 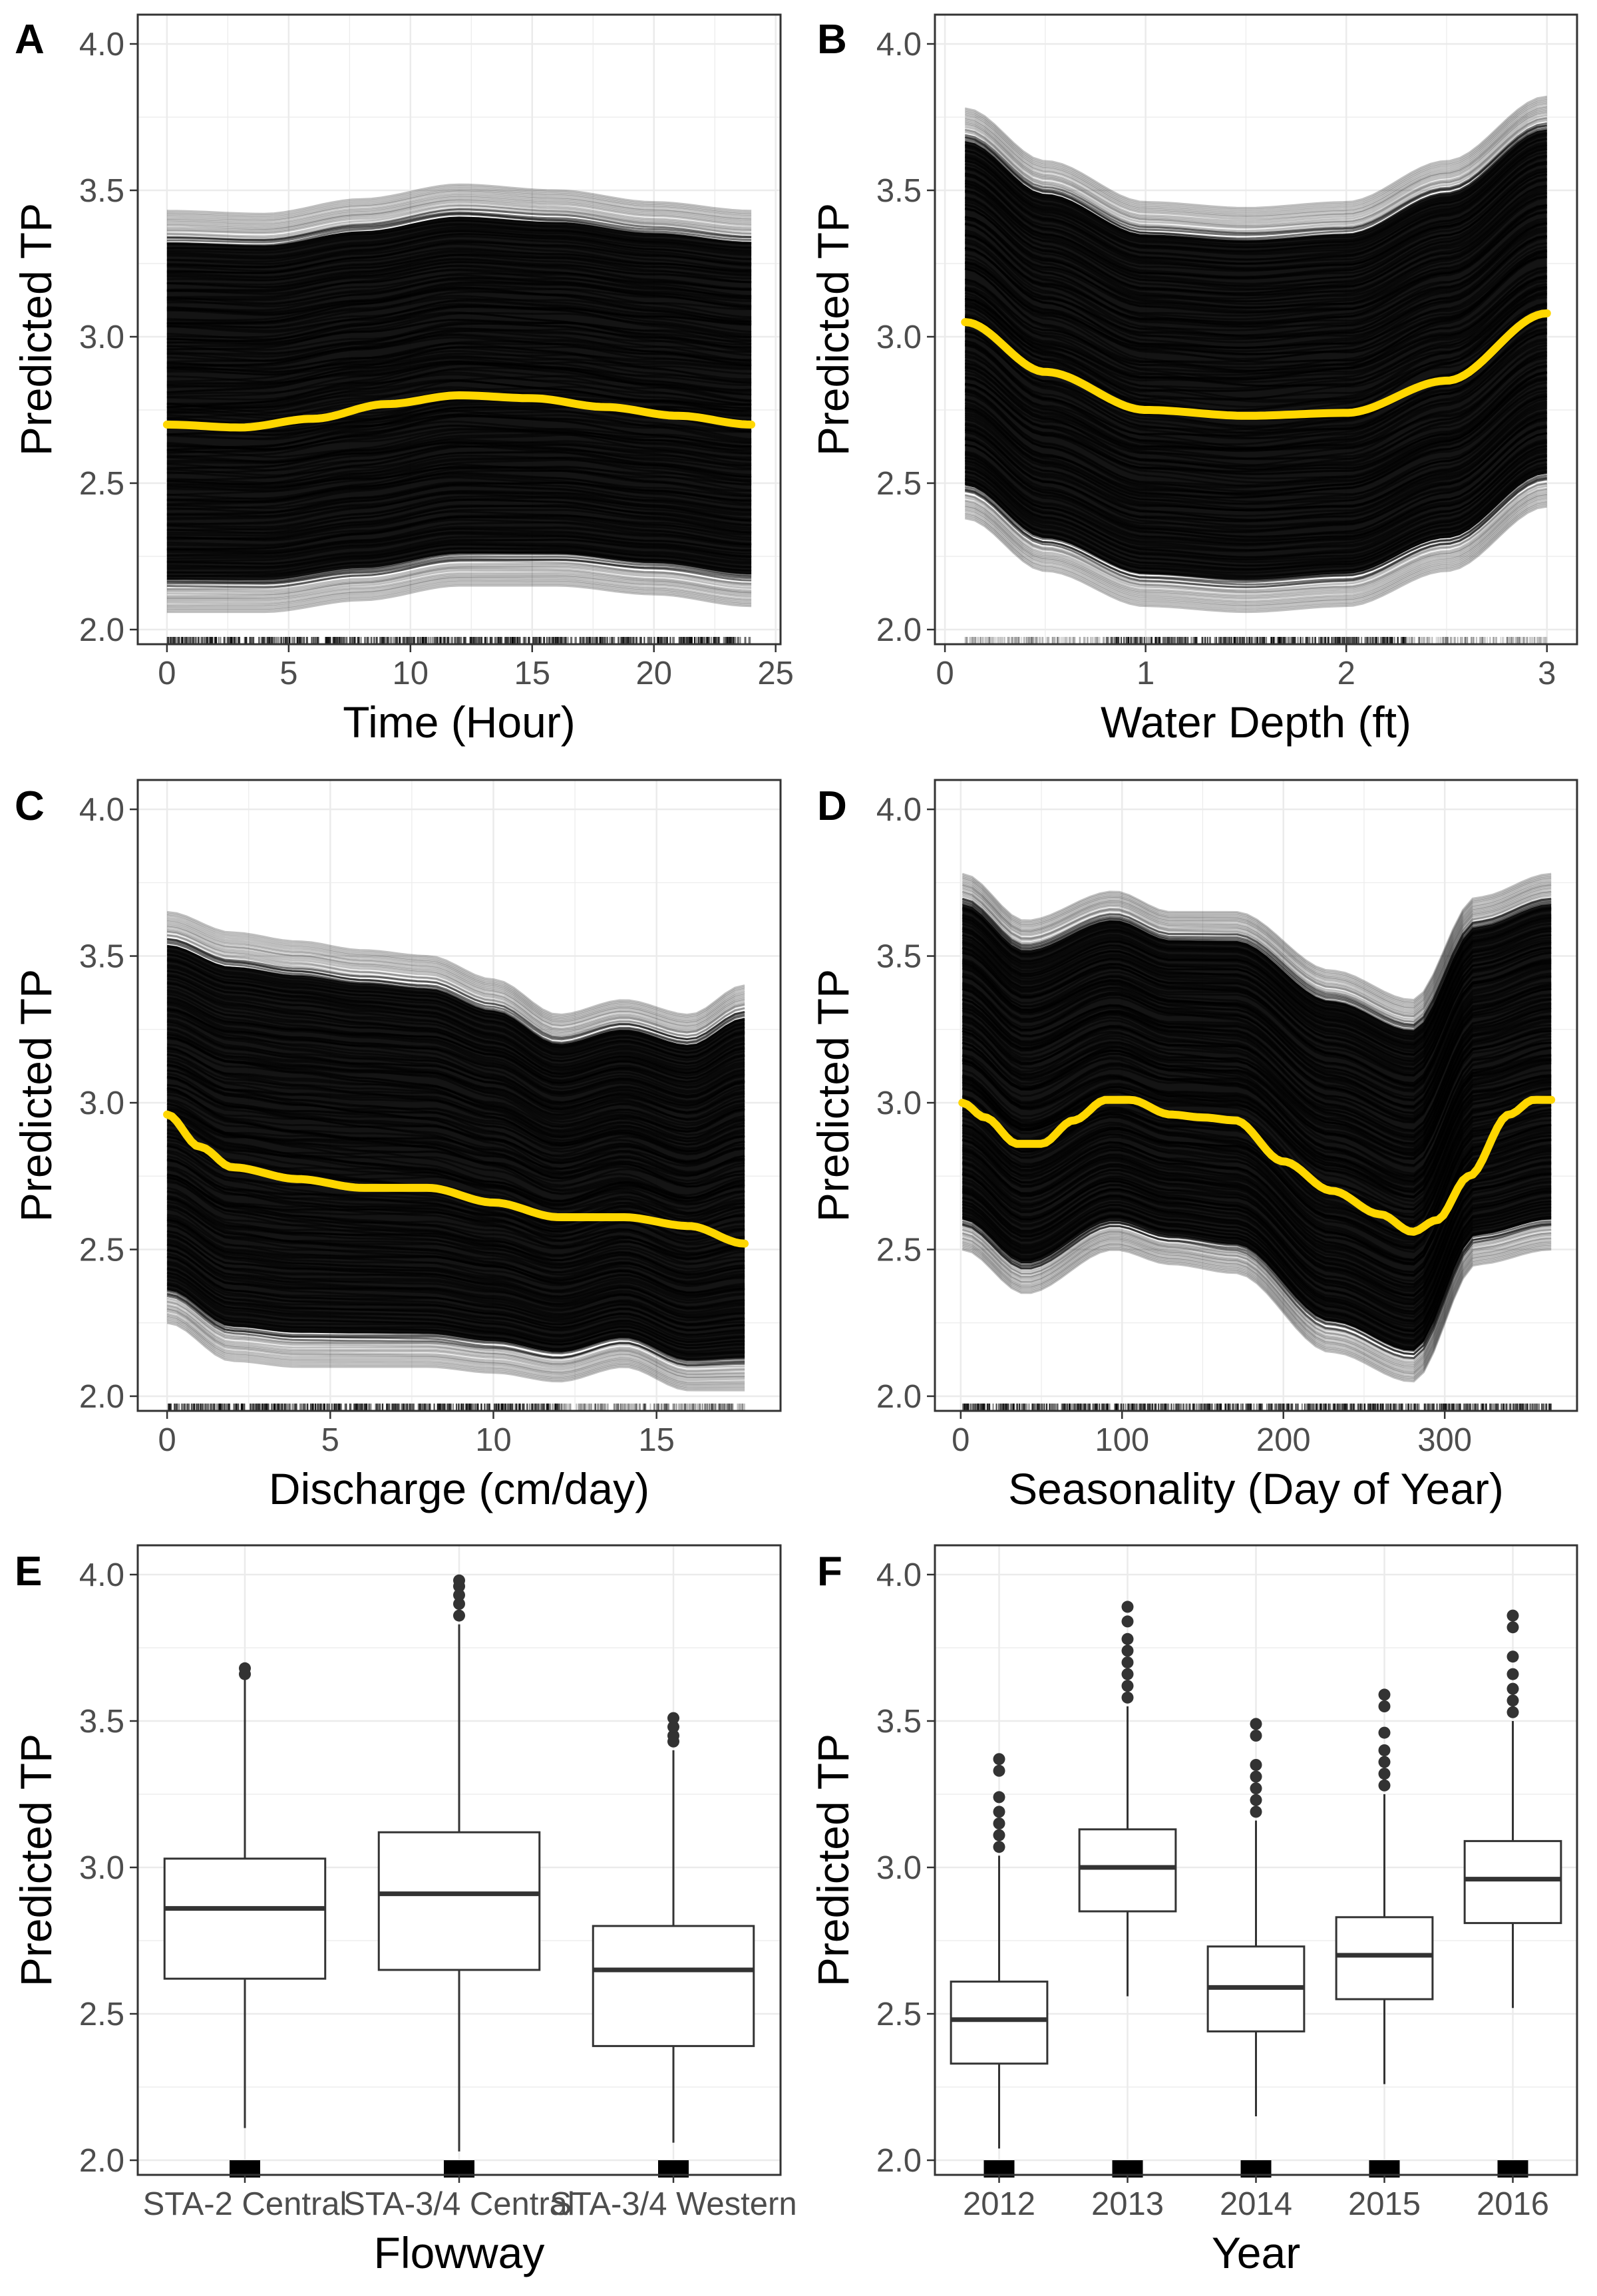 I want to click on x-tick-label: 3, so click(x=1547, y=673).